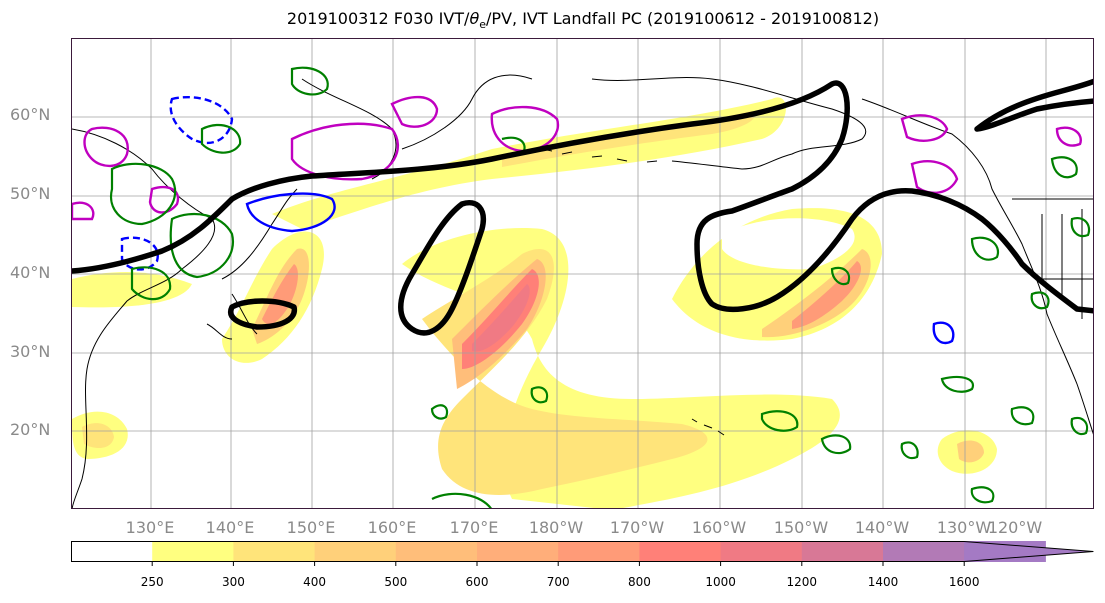 Image resolution: width=1105 pixels, height=603 pixels. Describe the element at coordinates (30, 429) in the screenshot. I see `lat-label-20n: 20°N` at that location.